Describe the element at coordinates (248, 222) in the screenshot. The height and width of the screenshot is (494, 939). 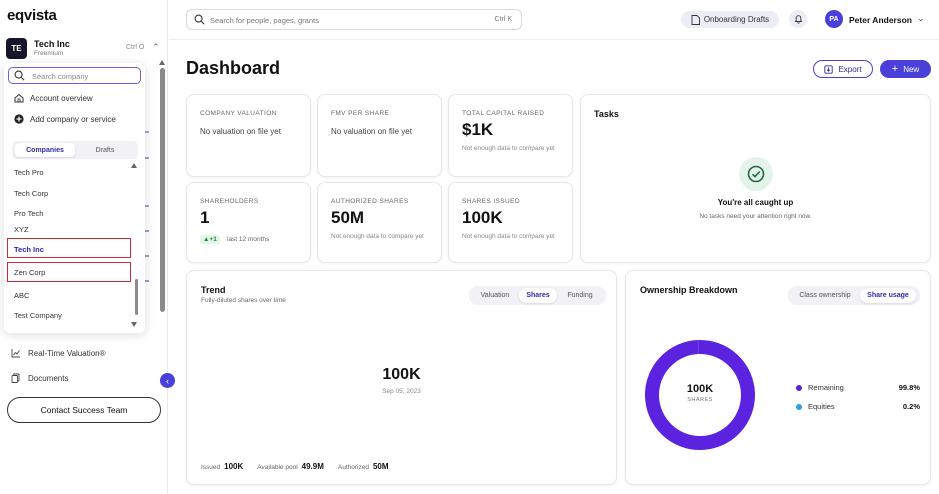
I see `shareholders-card: SHAREHOLDERS 1 ▲+1 last 12 months` at that location.